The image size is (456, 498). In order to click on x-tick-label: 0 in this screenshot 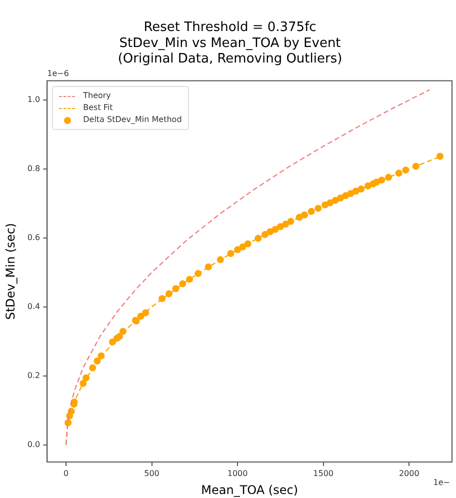, I will do `click(66, 473)`.